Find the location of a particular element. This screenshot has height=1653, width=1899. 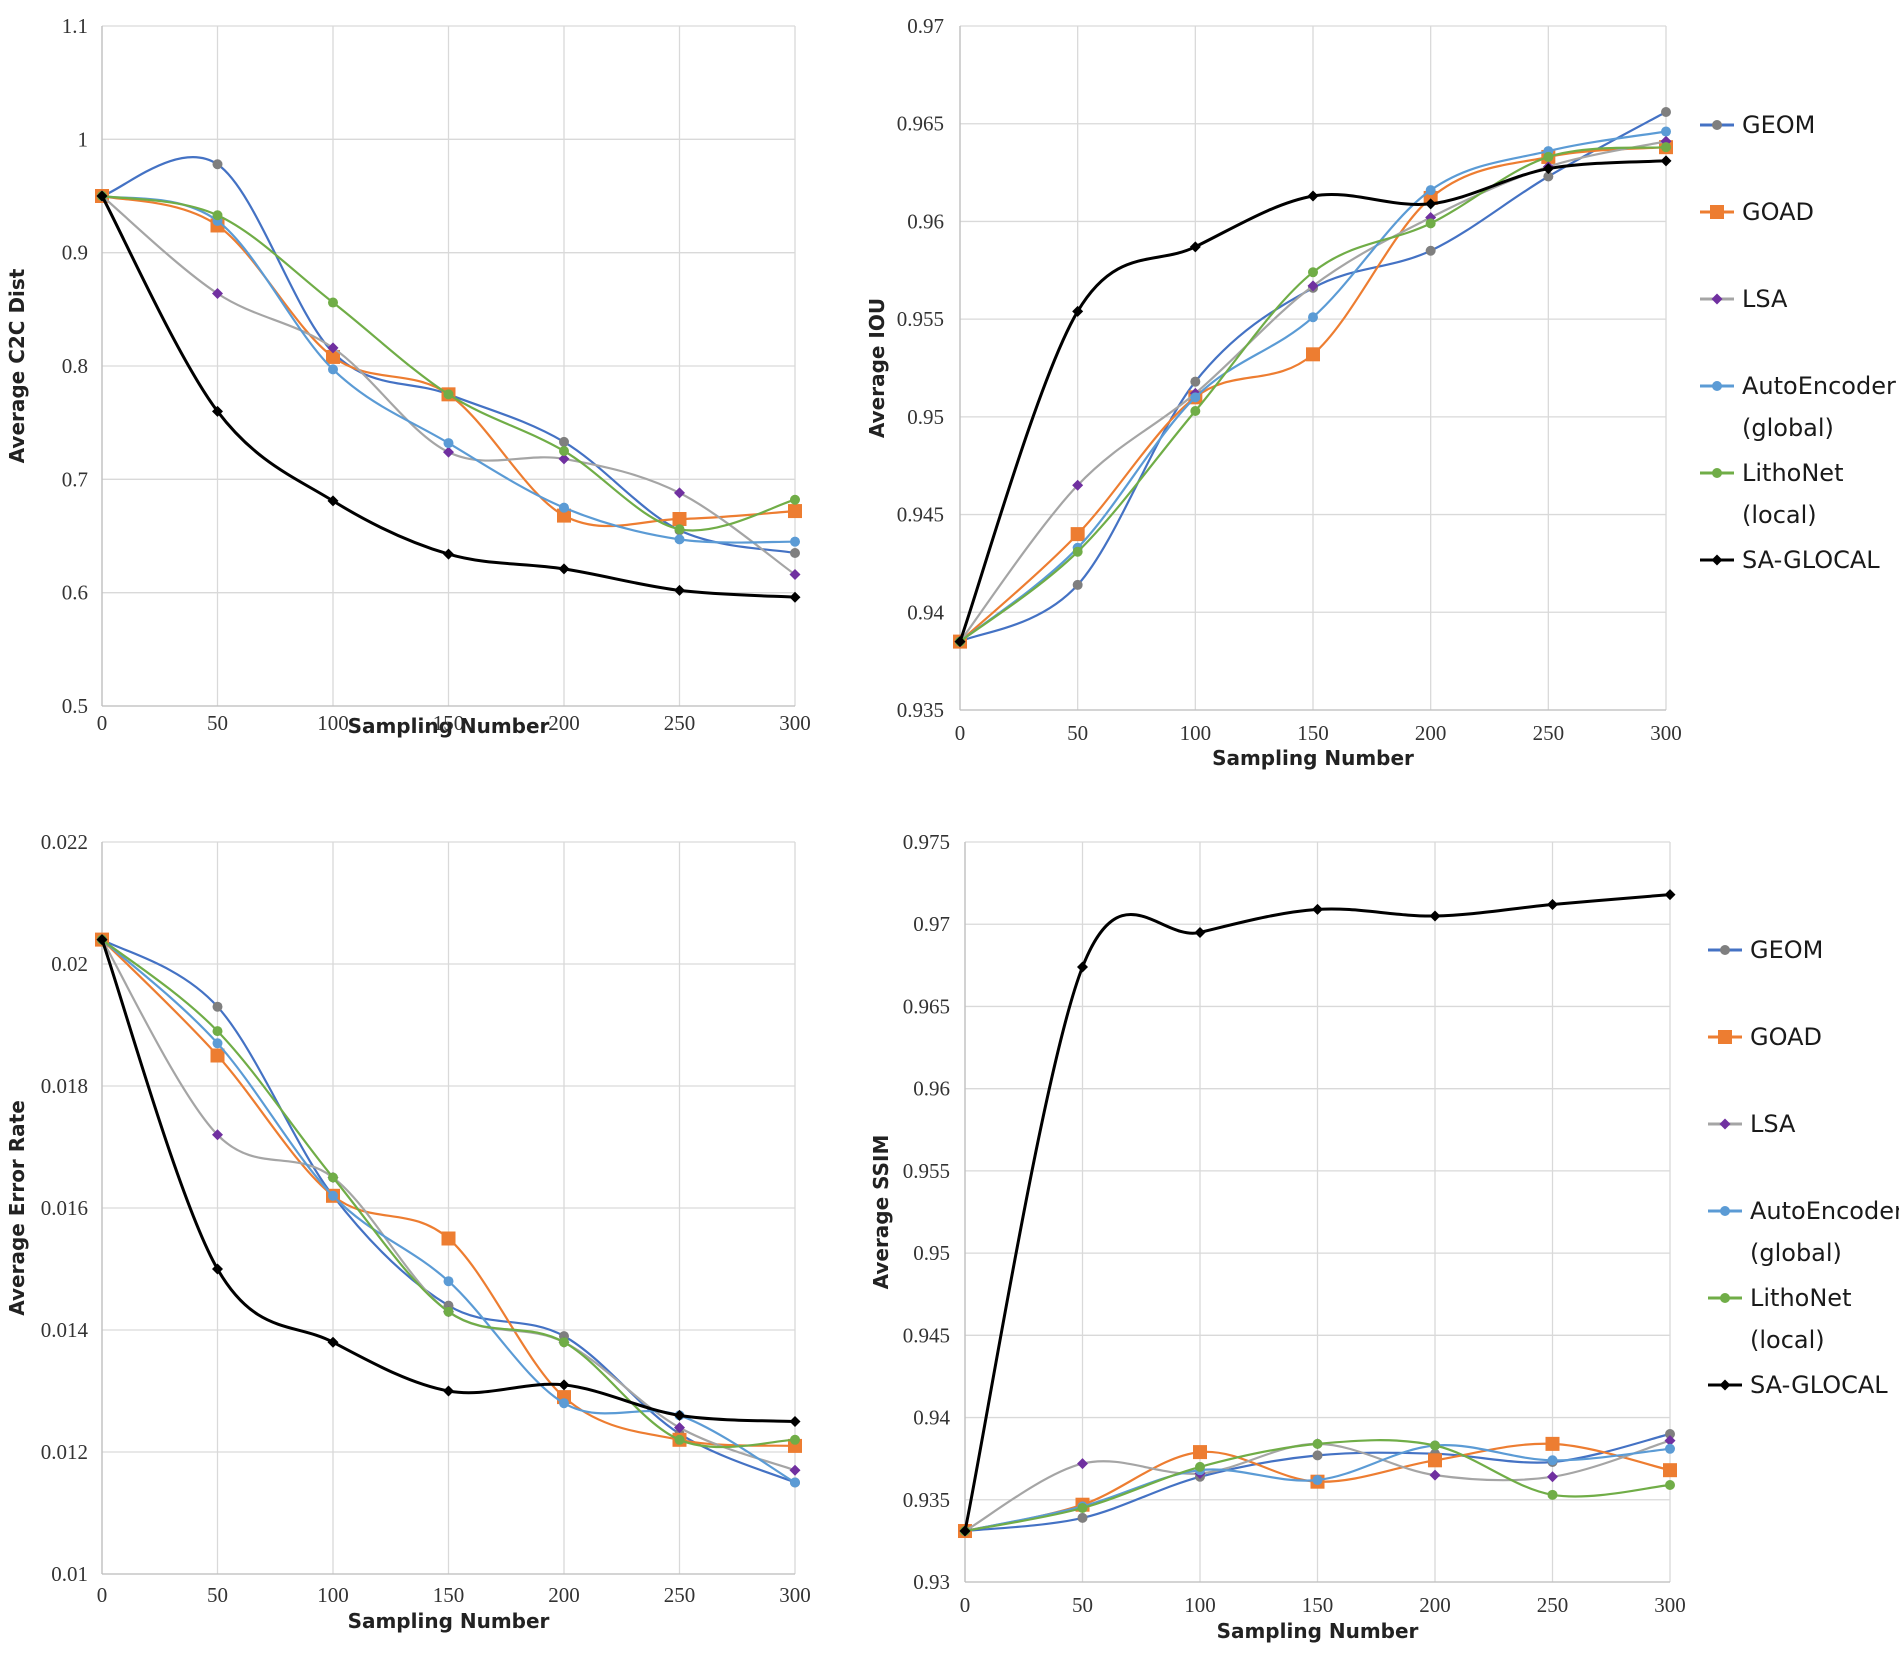

y-tick-label: 0.94 is located at coordinates (931, 1418).